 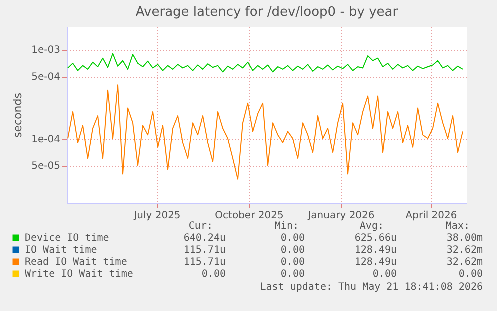 What do you see at coordinates (372, 227) in the screenshot?
I see `text: Avg:` at bounding box center [372, 227].